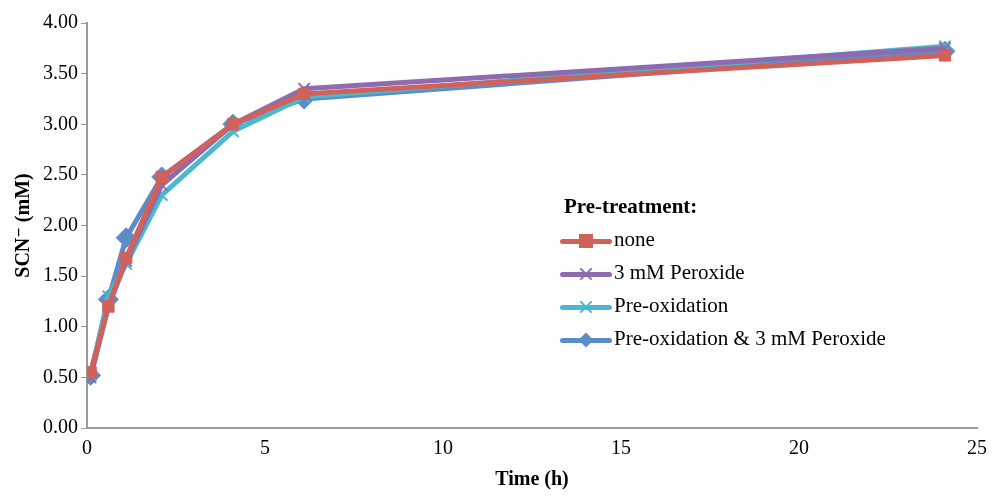  I want to click on y-tick-label: 3.00, so click(60, 122).